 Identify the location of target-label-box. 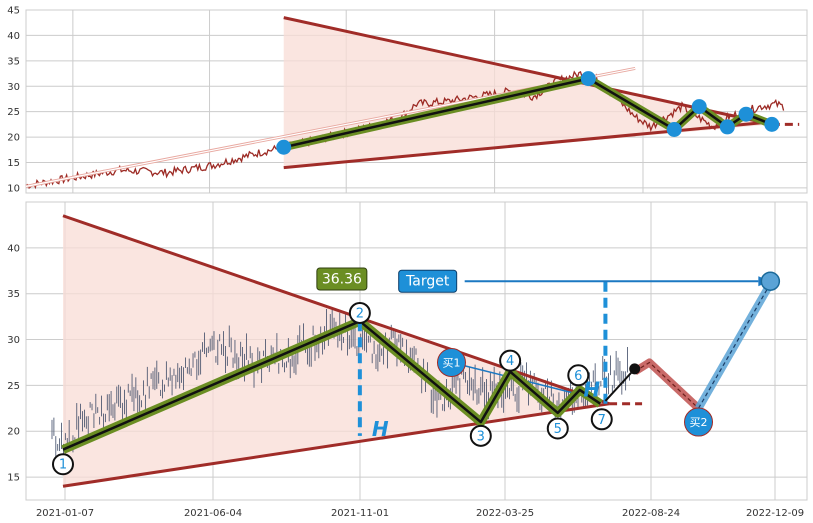
(428, 281).